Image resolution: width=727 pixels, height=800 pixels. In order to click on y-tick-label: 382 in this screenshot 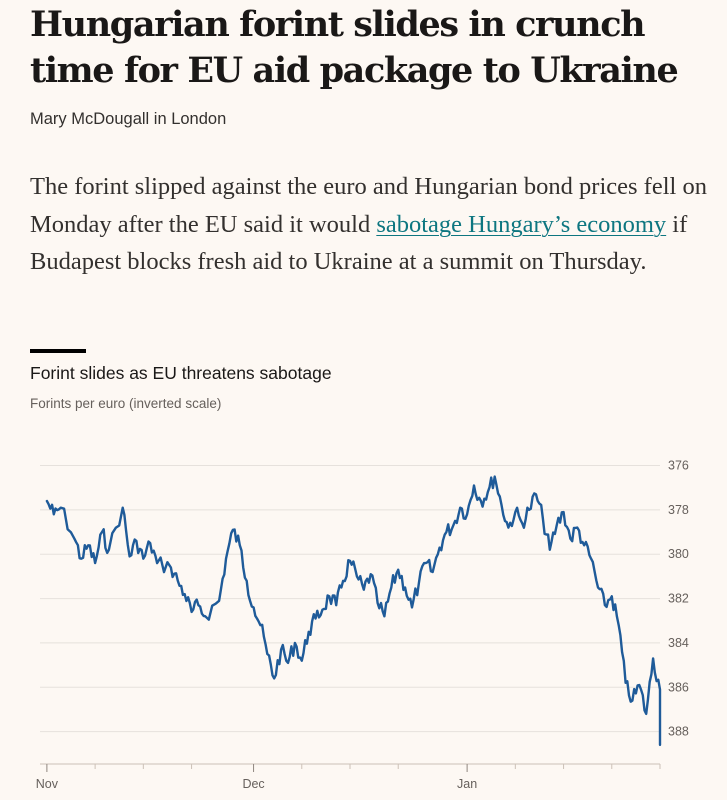, I will do `click(678, 599)`.